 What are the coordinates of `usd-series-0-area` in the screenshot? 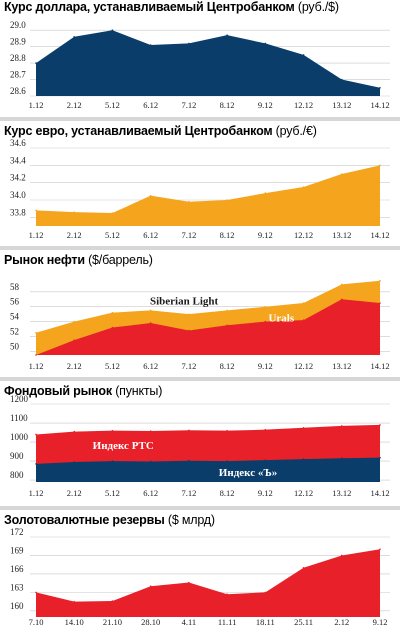 It's located at (208, 63).